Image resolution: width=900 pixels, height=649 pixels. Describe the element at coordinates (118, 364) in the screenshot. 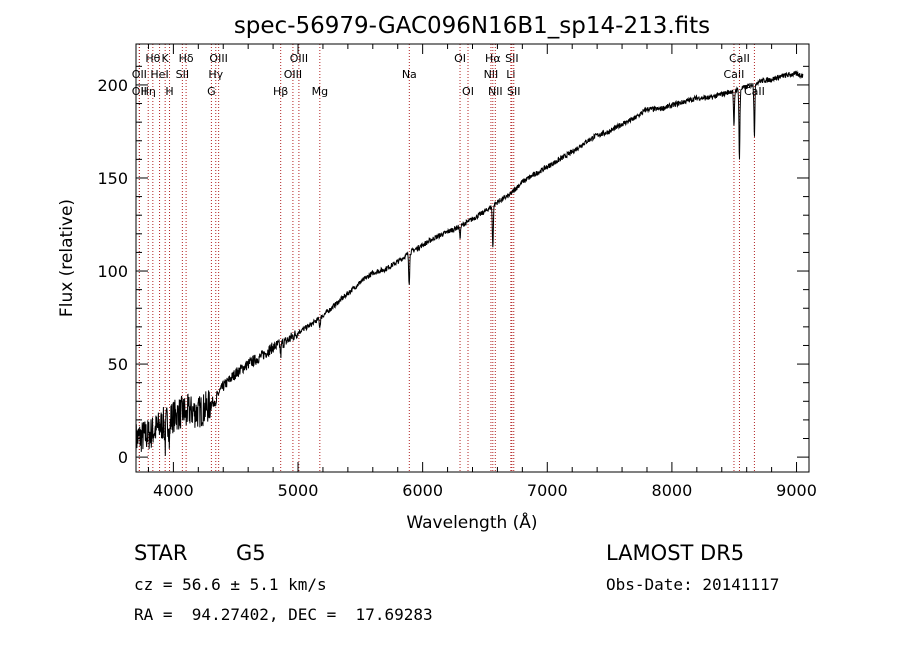

I see `y-tick-label: 50` at that location.